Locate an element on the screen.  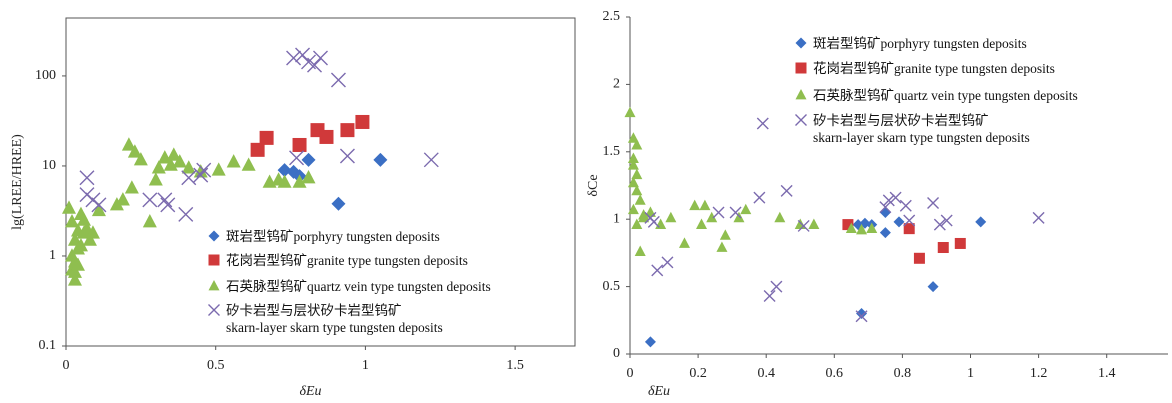
x-tick-label: 0 is located at coordinates (630, 373).